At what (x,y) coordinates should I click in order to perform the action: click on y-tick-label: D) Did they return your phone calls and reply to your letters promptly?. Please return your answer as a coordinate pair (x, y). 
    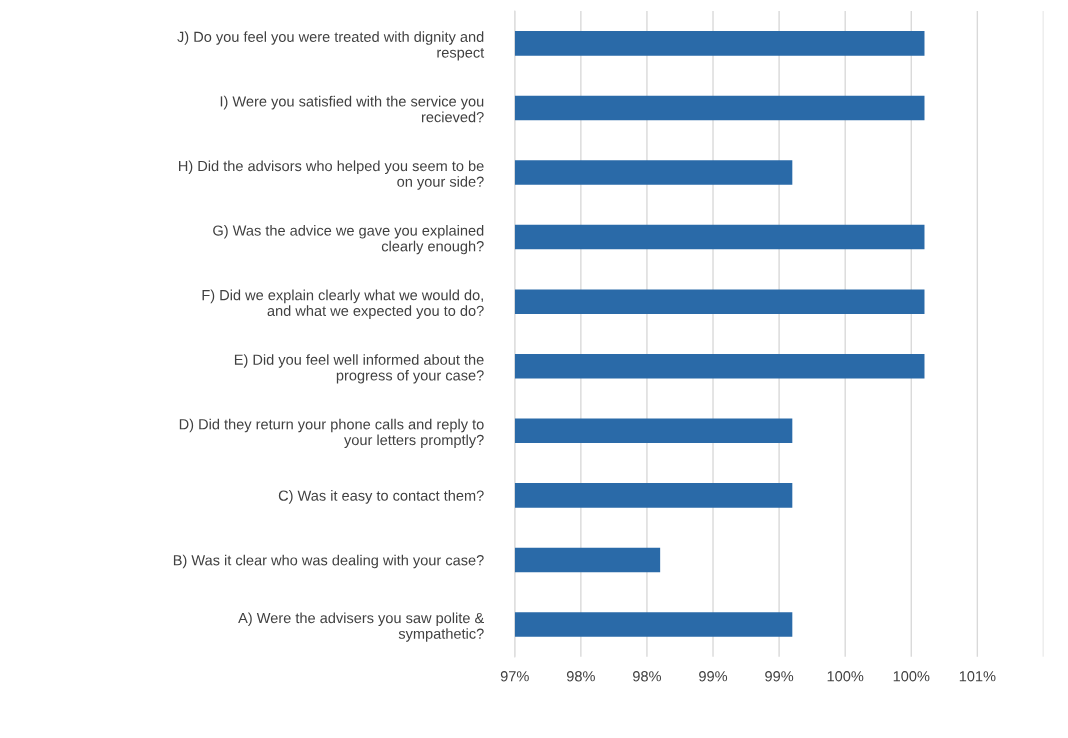
    Looking at the image, I should click on (331, 433).